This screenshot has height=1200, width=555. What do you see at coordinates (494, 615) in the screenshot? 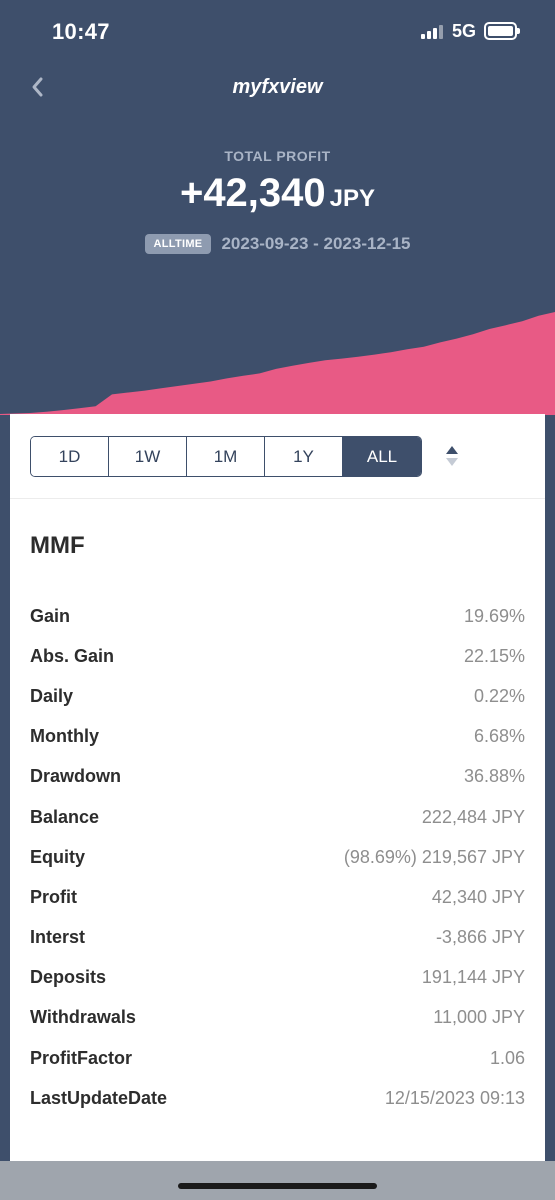
I see `stat-value: 19.69%` at bounding box center [494, 615].